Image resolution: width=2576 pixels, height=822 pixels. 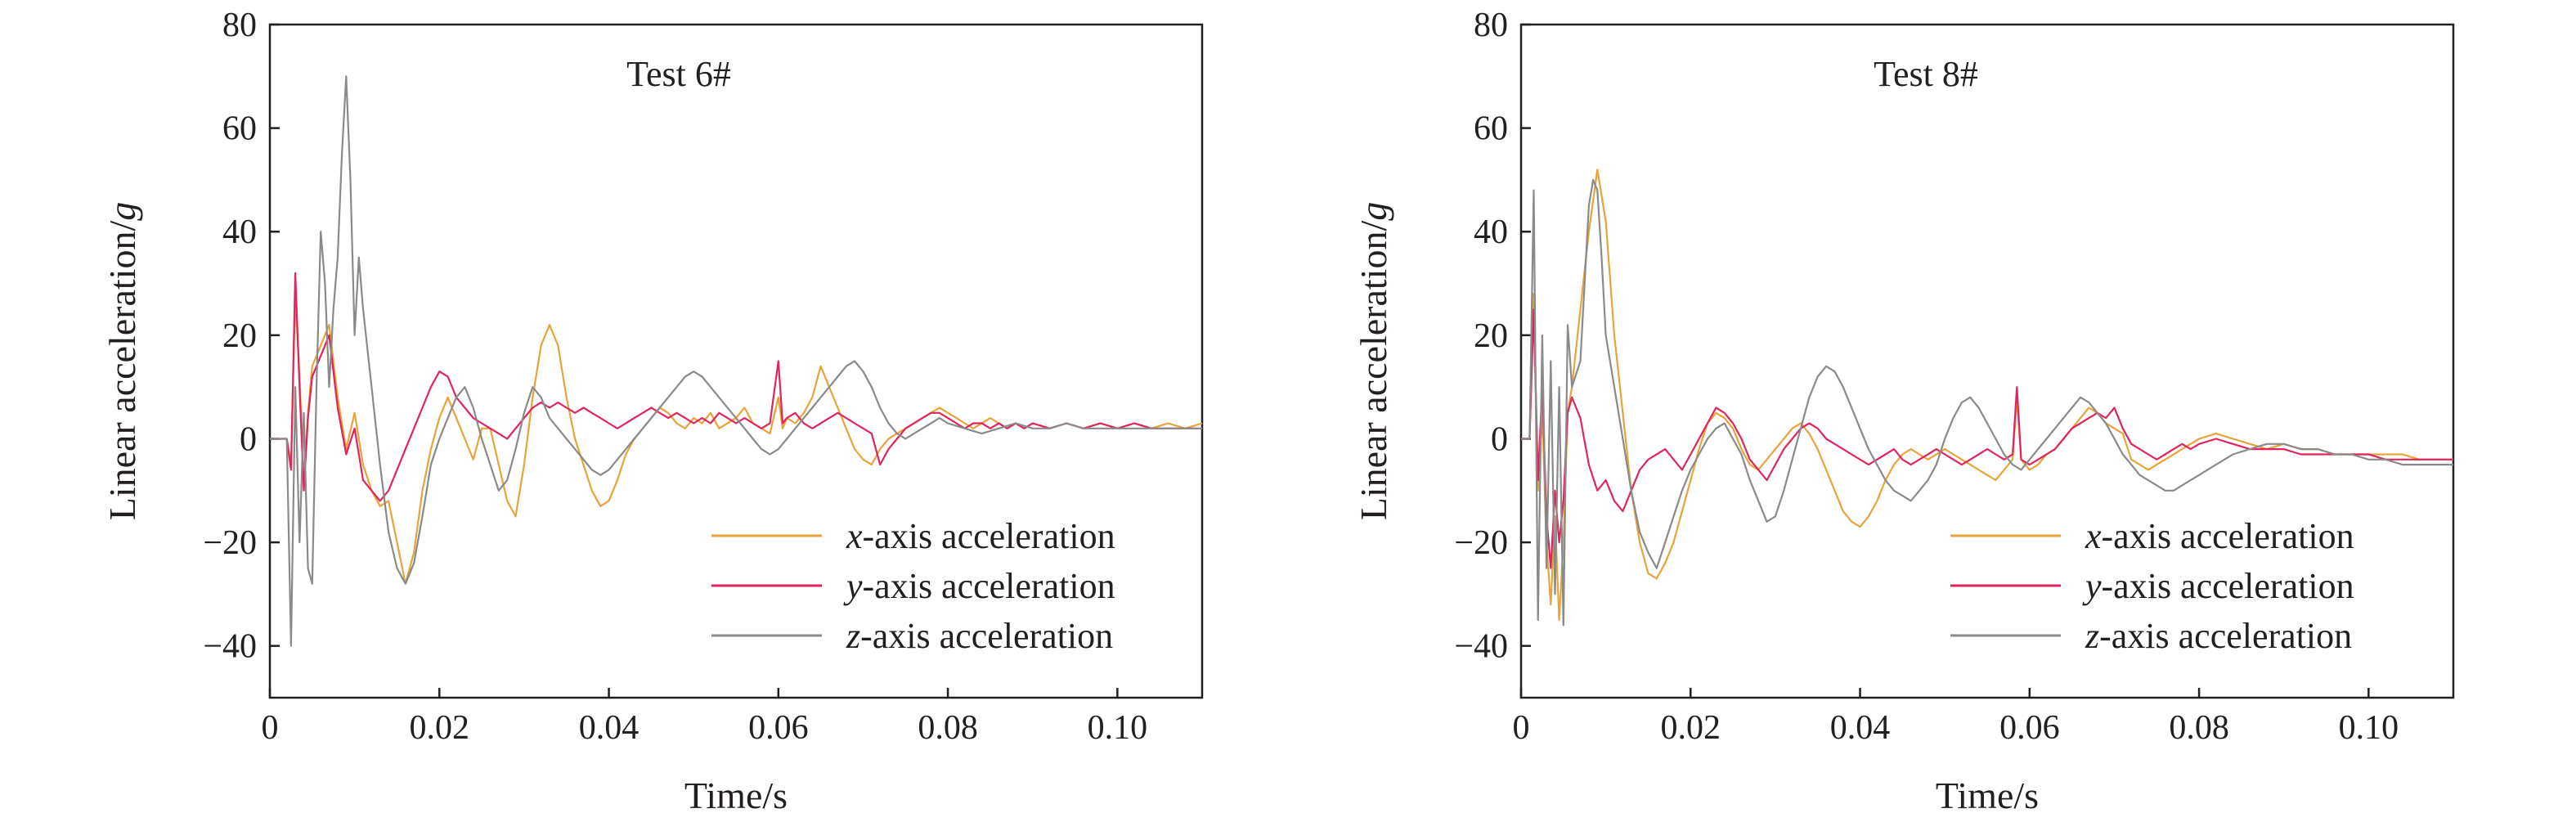 I want to click on chart-title: Test 8#, so click(x=1926, y=74).